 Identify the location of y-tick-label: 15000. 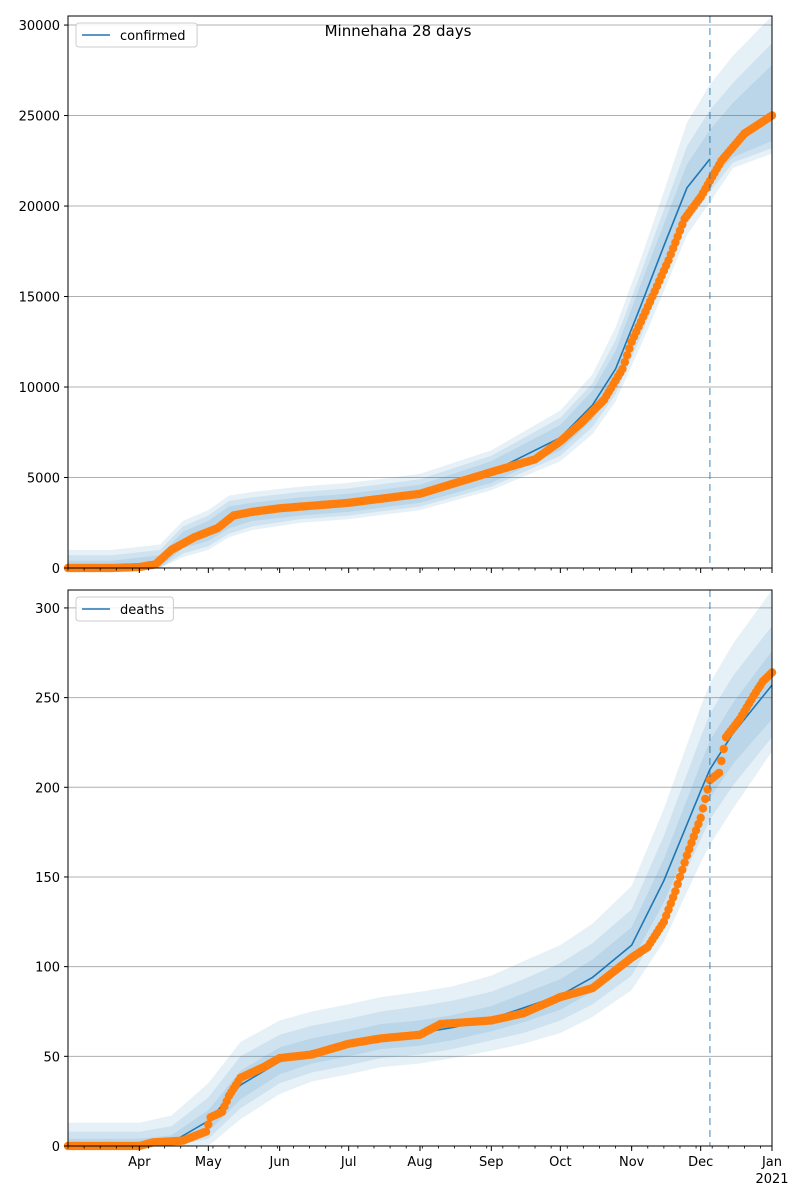
(39, 298).